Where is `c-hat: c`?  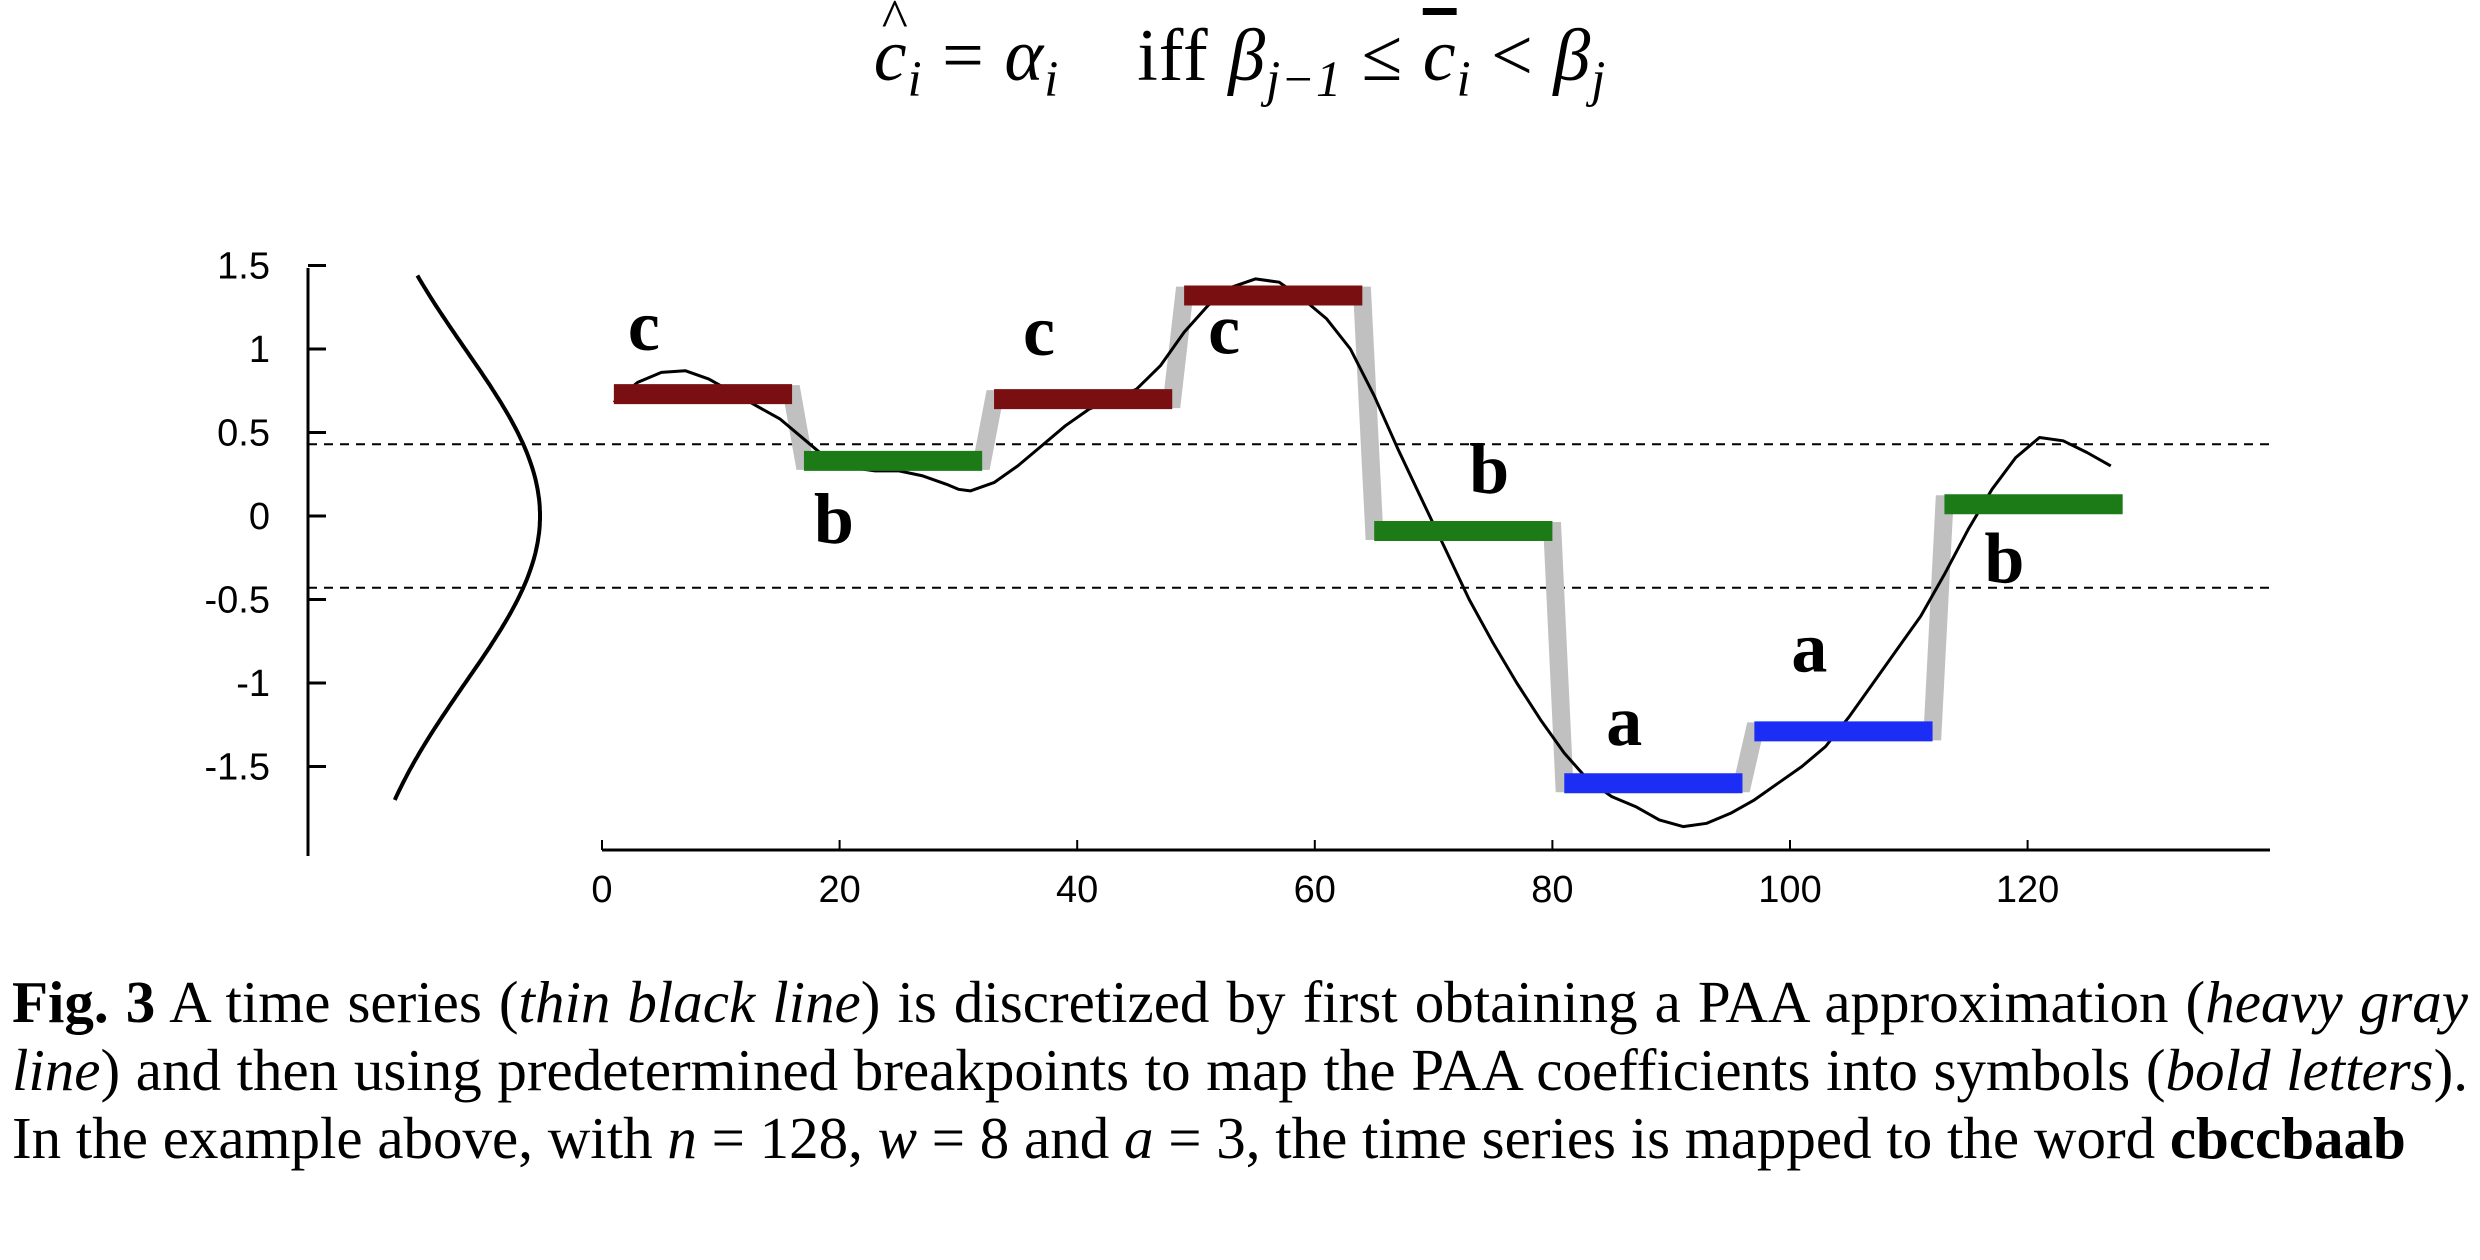 c-hat: c is located at coordinates (891, 49).